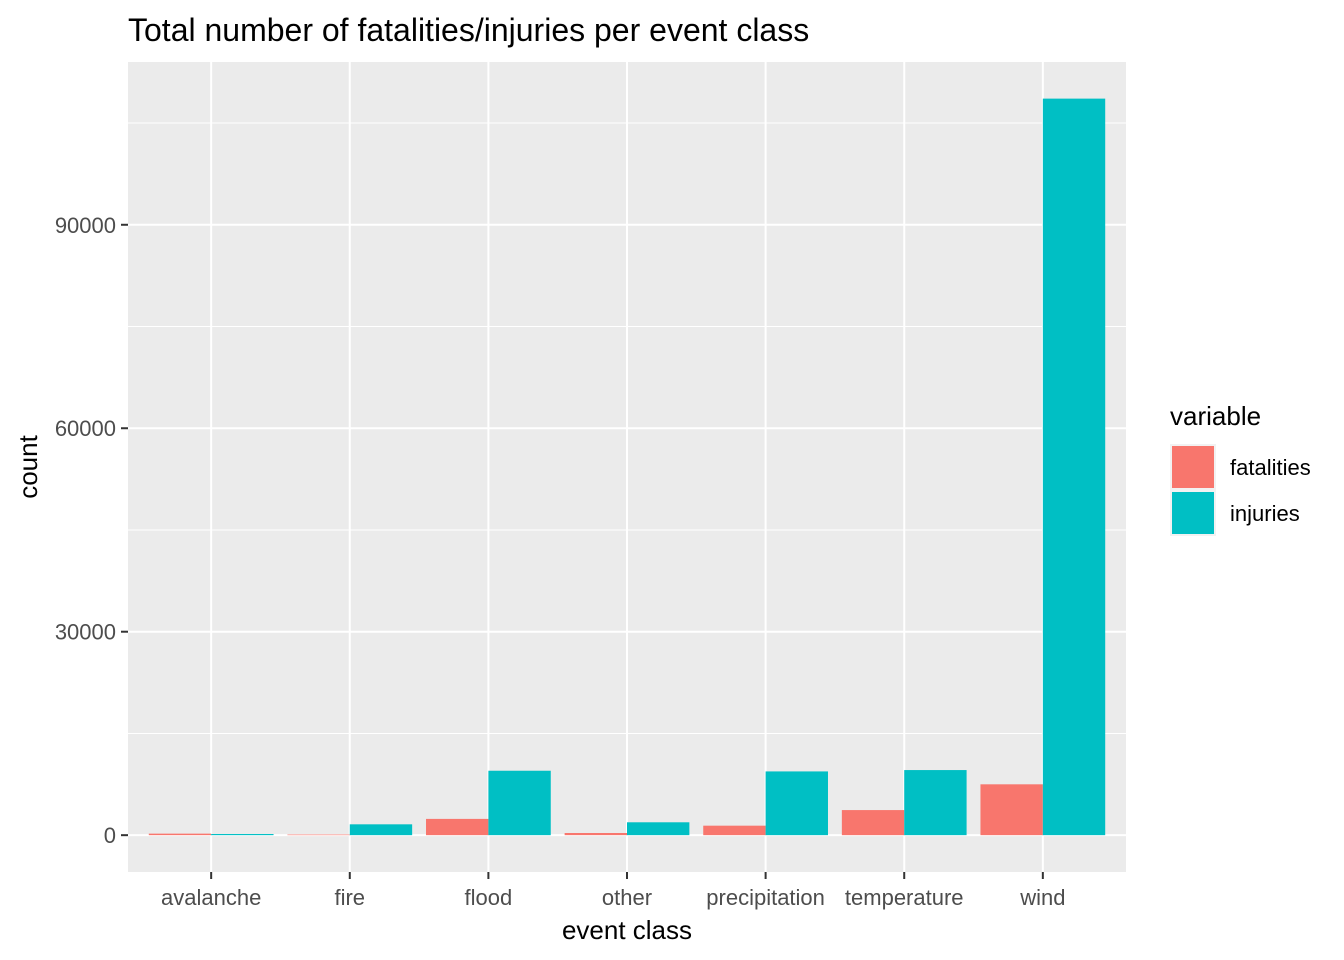 This screenshot has height=960, width=1344. Describe the element at coordinates (211, 897) in the screenshot. I see `x-tick-label: avalanche` at that location.